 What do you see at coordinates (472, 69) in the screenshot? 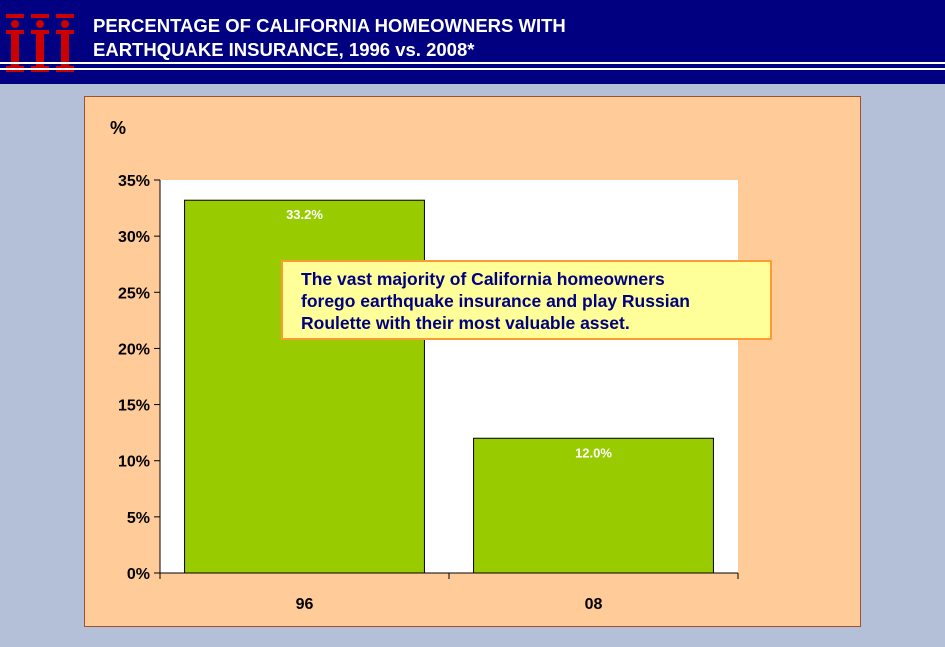
I see `header-rule-bottom` at bounding box center [472, 69].